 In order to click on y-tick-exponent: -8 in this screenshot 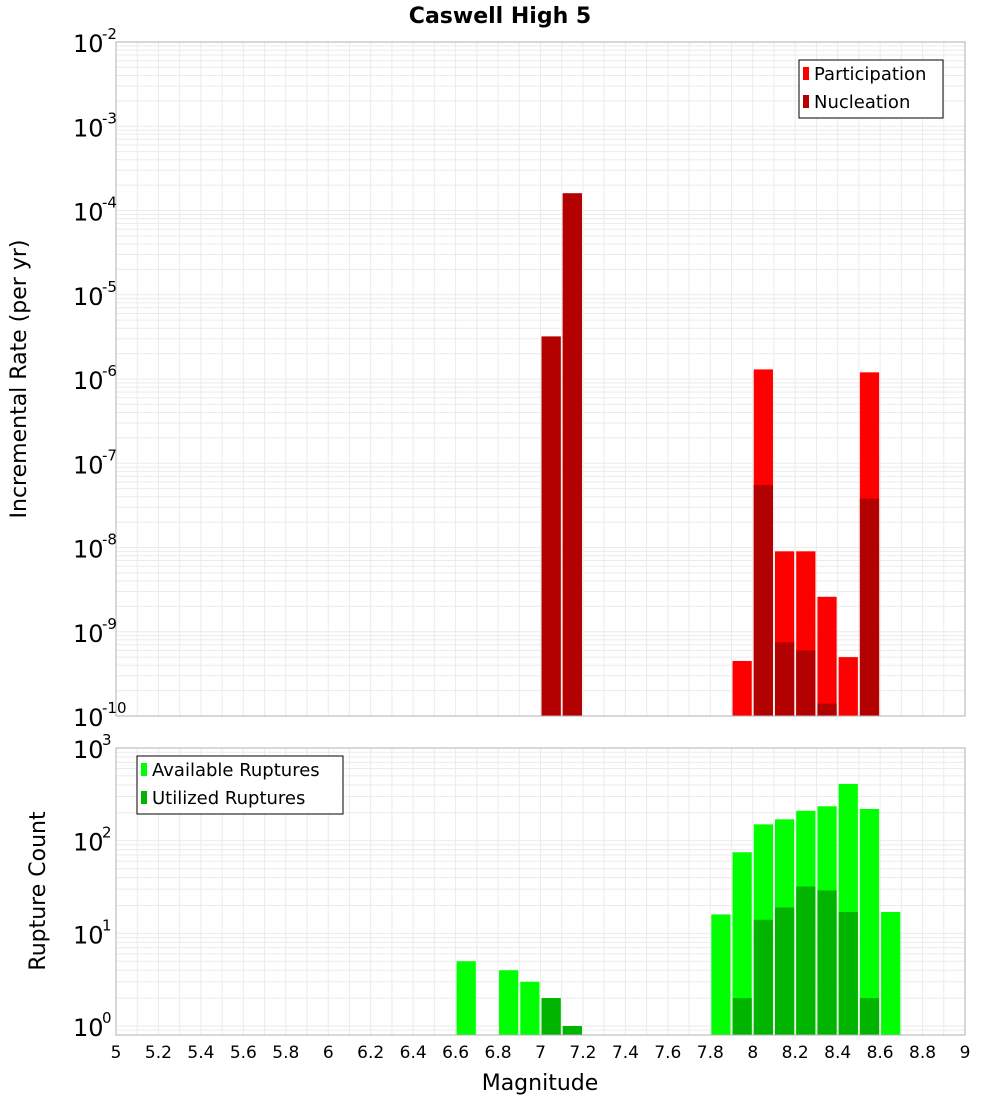, I will do `click(109, 540)`.